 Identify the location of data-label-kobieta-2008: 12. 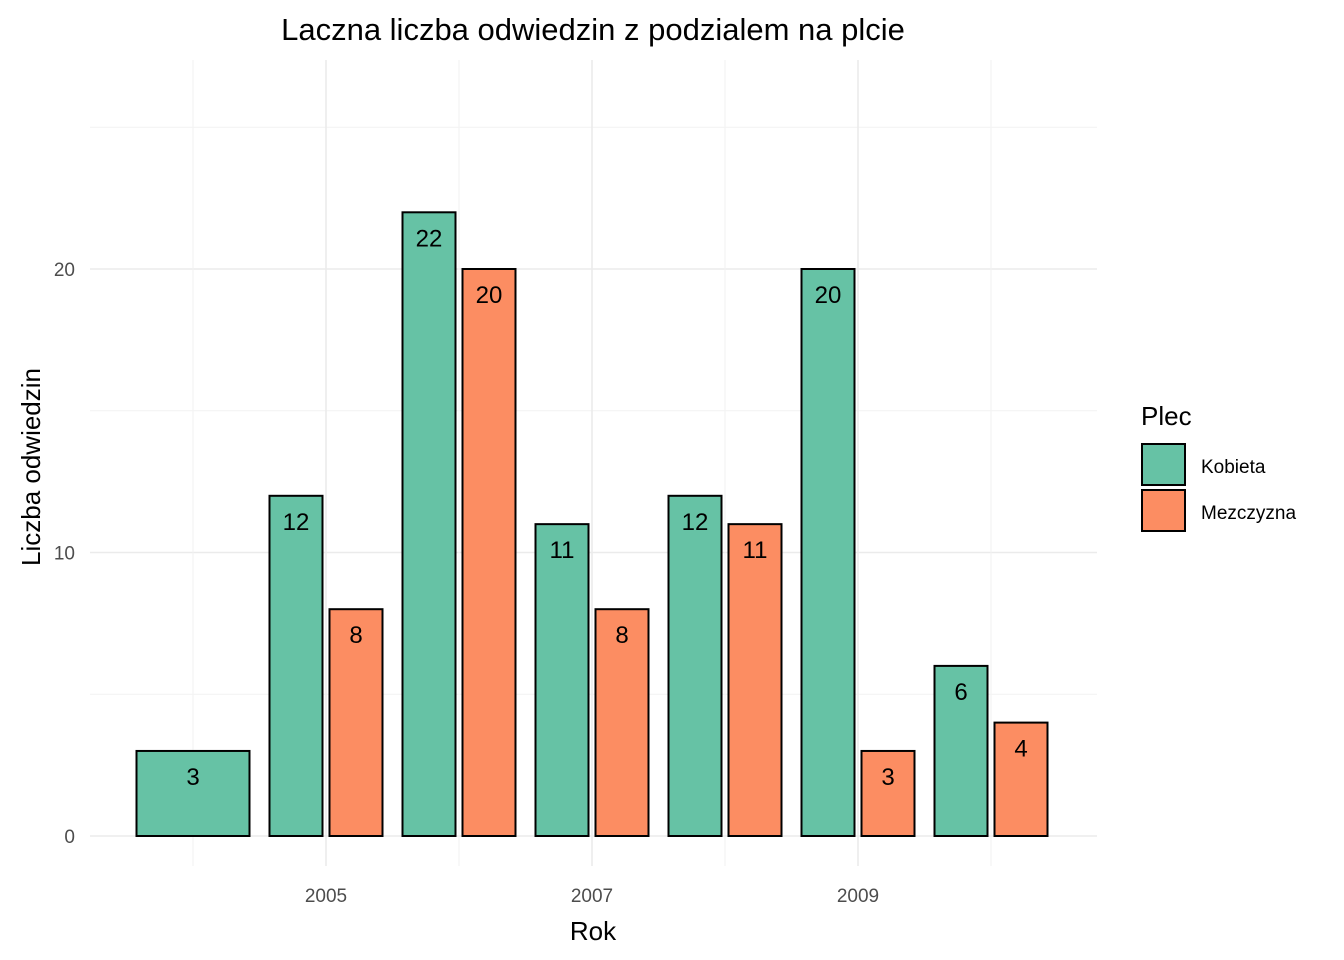
(695, 522).